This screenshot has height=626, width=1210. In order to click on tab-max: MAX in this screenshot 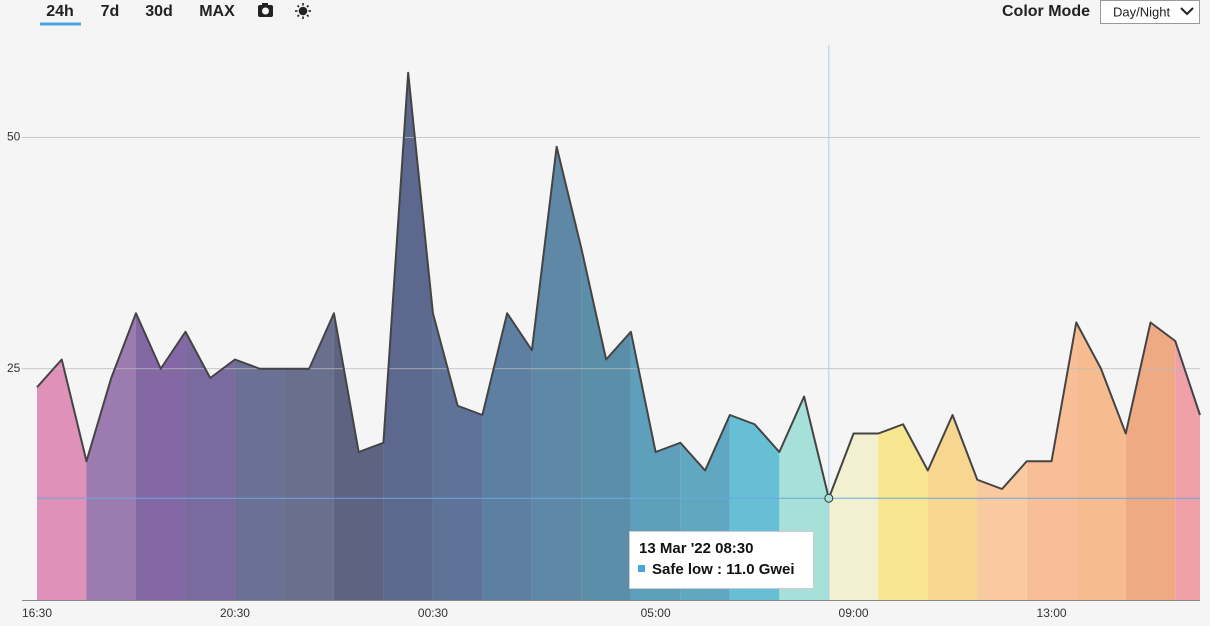, I will do `click(217, 11)`.